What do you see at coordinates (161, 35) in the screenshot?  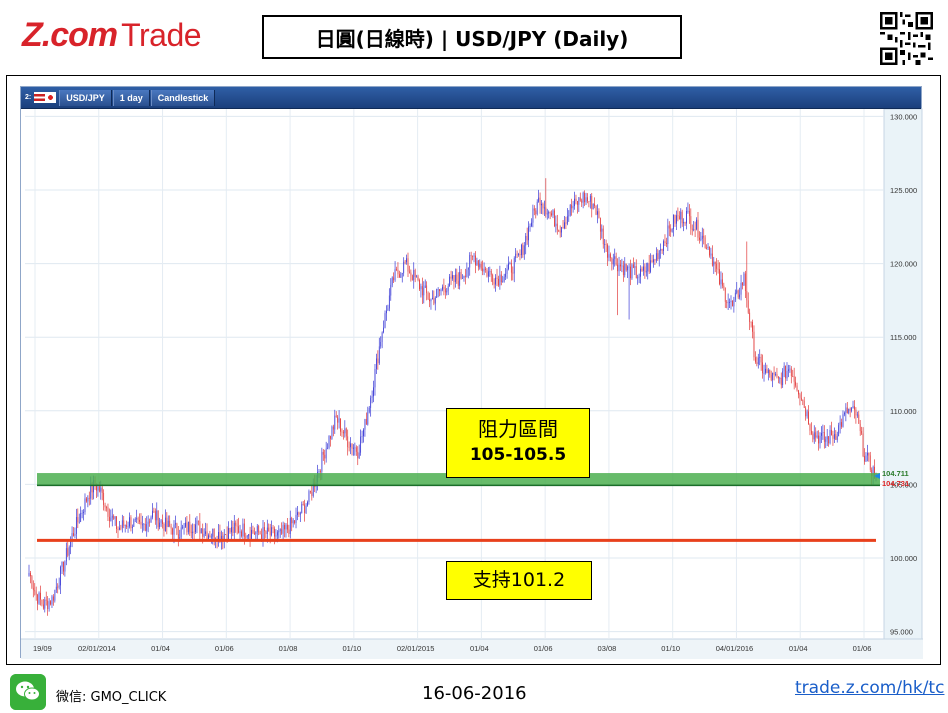 I see `brand-logo-trade: Trade` at bounding box center [161, 35].